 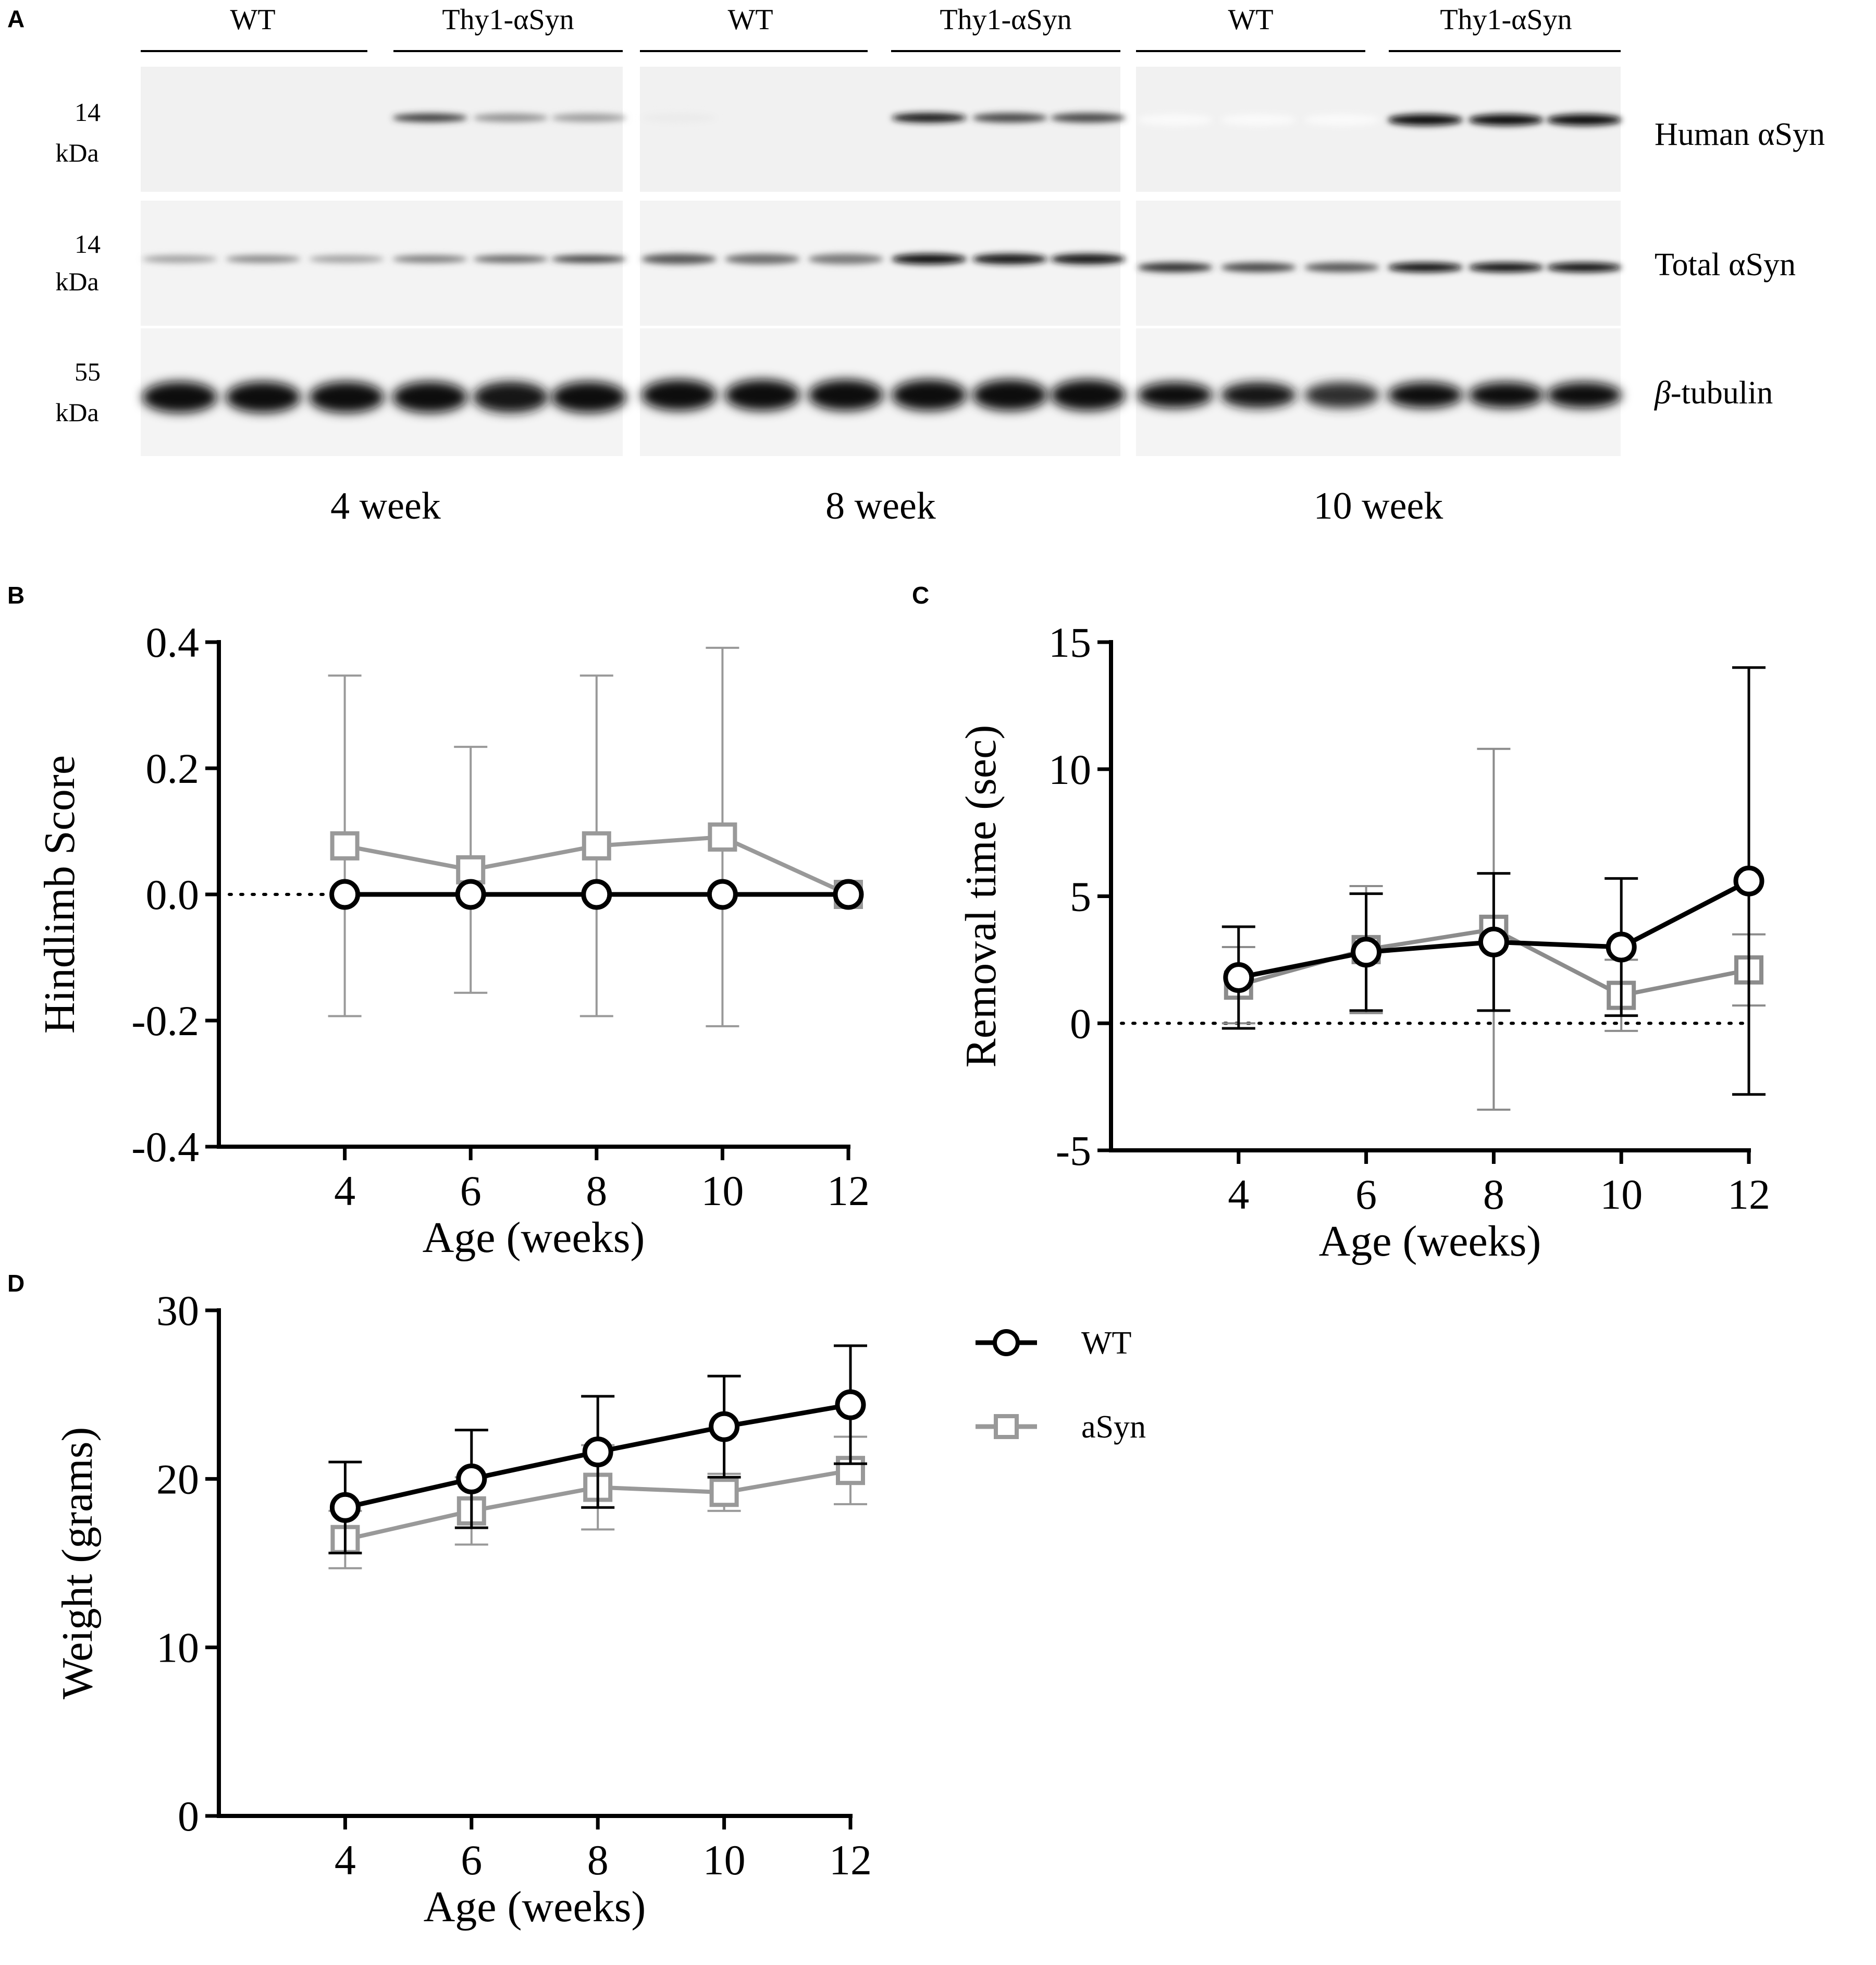 I want to click on blot-row-names: Human αSyn Total αSyn β-tubulin, so click(x=1739, y=264).